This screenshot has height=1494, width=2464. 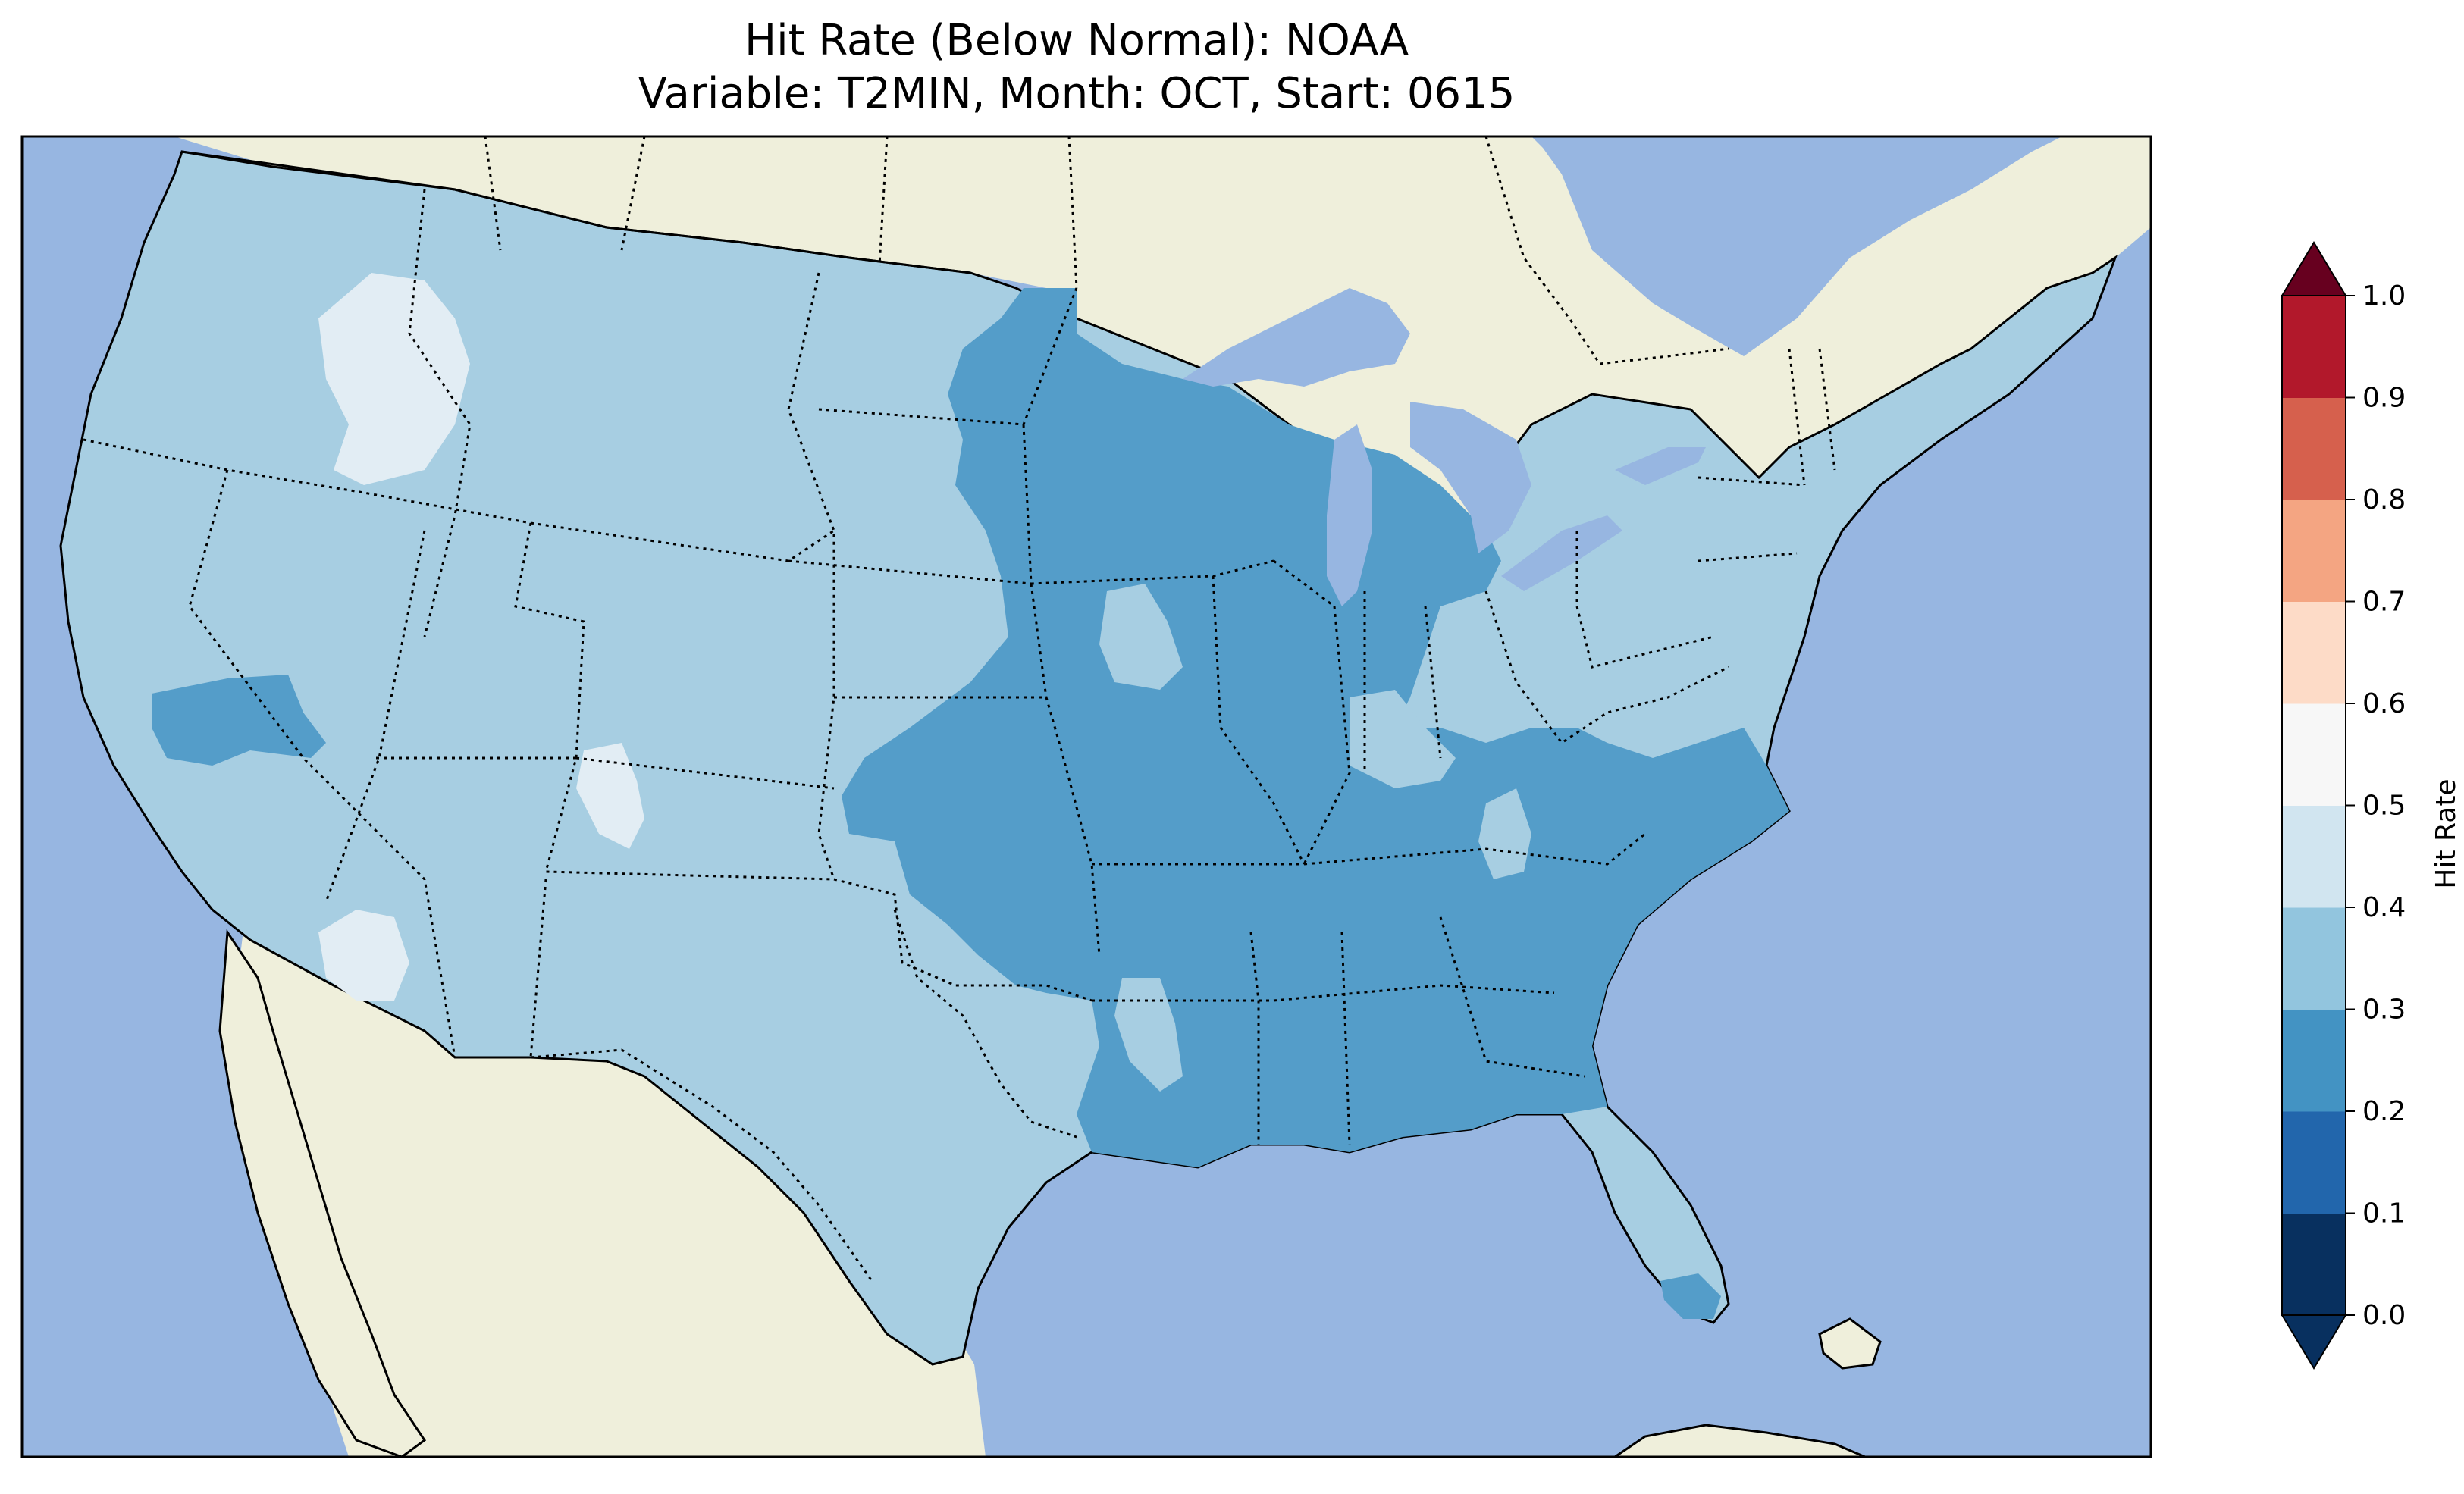 I want to click on colorbar-tick-label-0.9: 0.9, so click(x=2384, y=398).